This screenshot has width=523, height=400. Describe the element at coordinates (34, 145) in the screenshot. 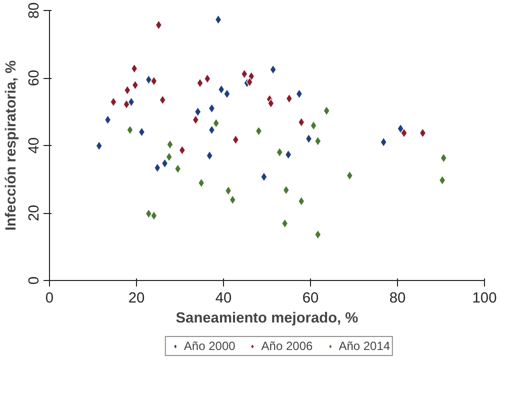

I see `y-tick-label: 40` at that location.